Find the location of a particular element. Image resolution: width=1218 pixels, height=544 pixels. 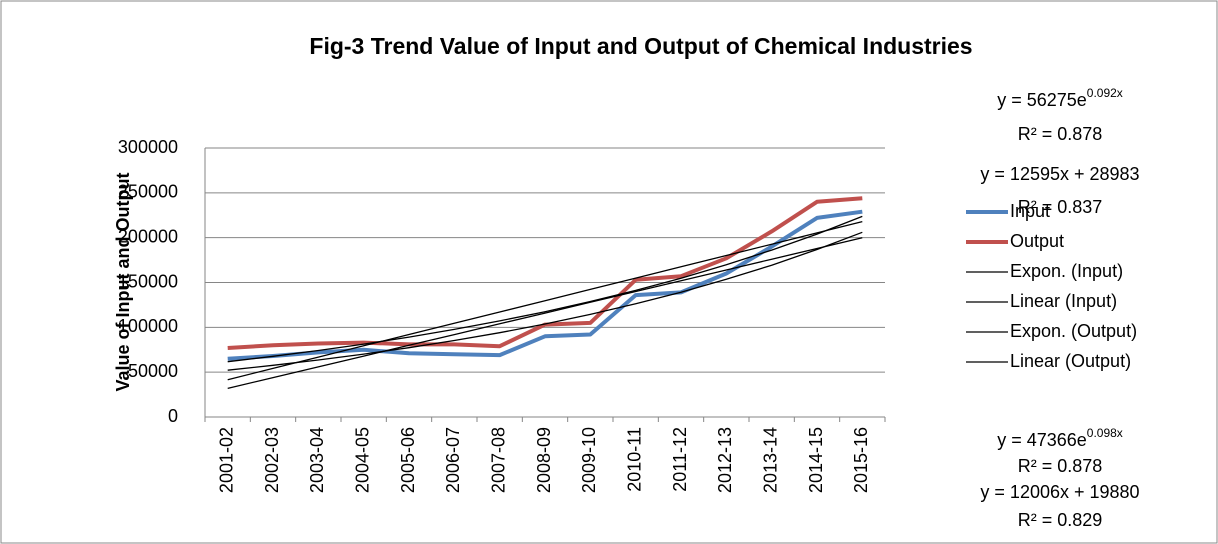

legend-label: Input is located at coordinates (1030, 211).